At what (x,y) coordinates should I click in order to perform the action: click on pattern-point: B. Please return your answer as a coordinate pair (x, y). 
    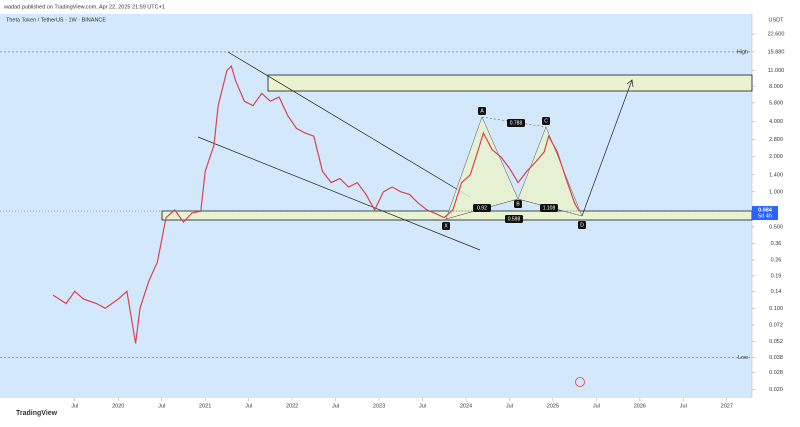
    Looking at the image, I should click on (518, 204).